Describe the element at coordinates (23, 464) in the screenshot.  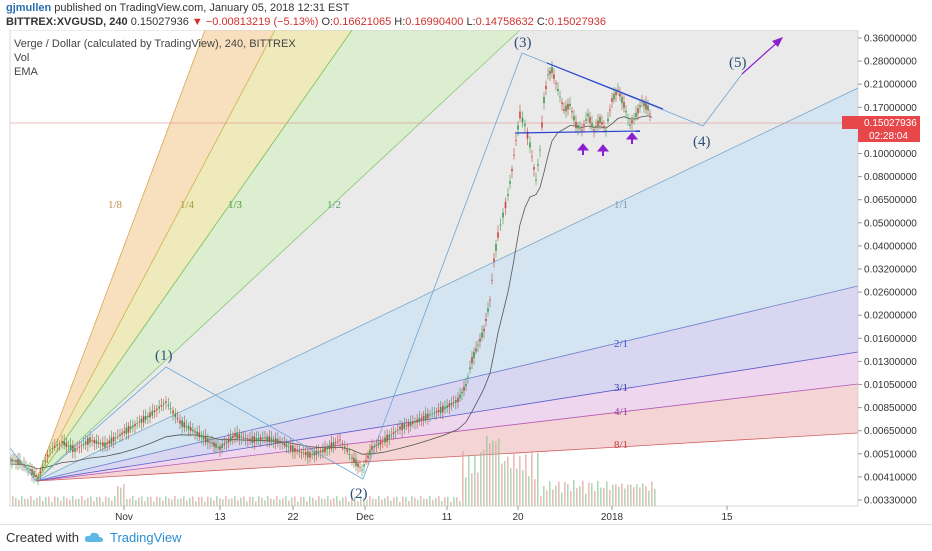
I see `left-trend-line` at that location.